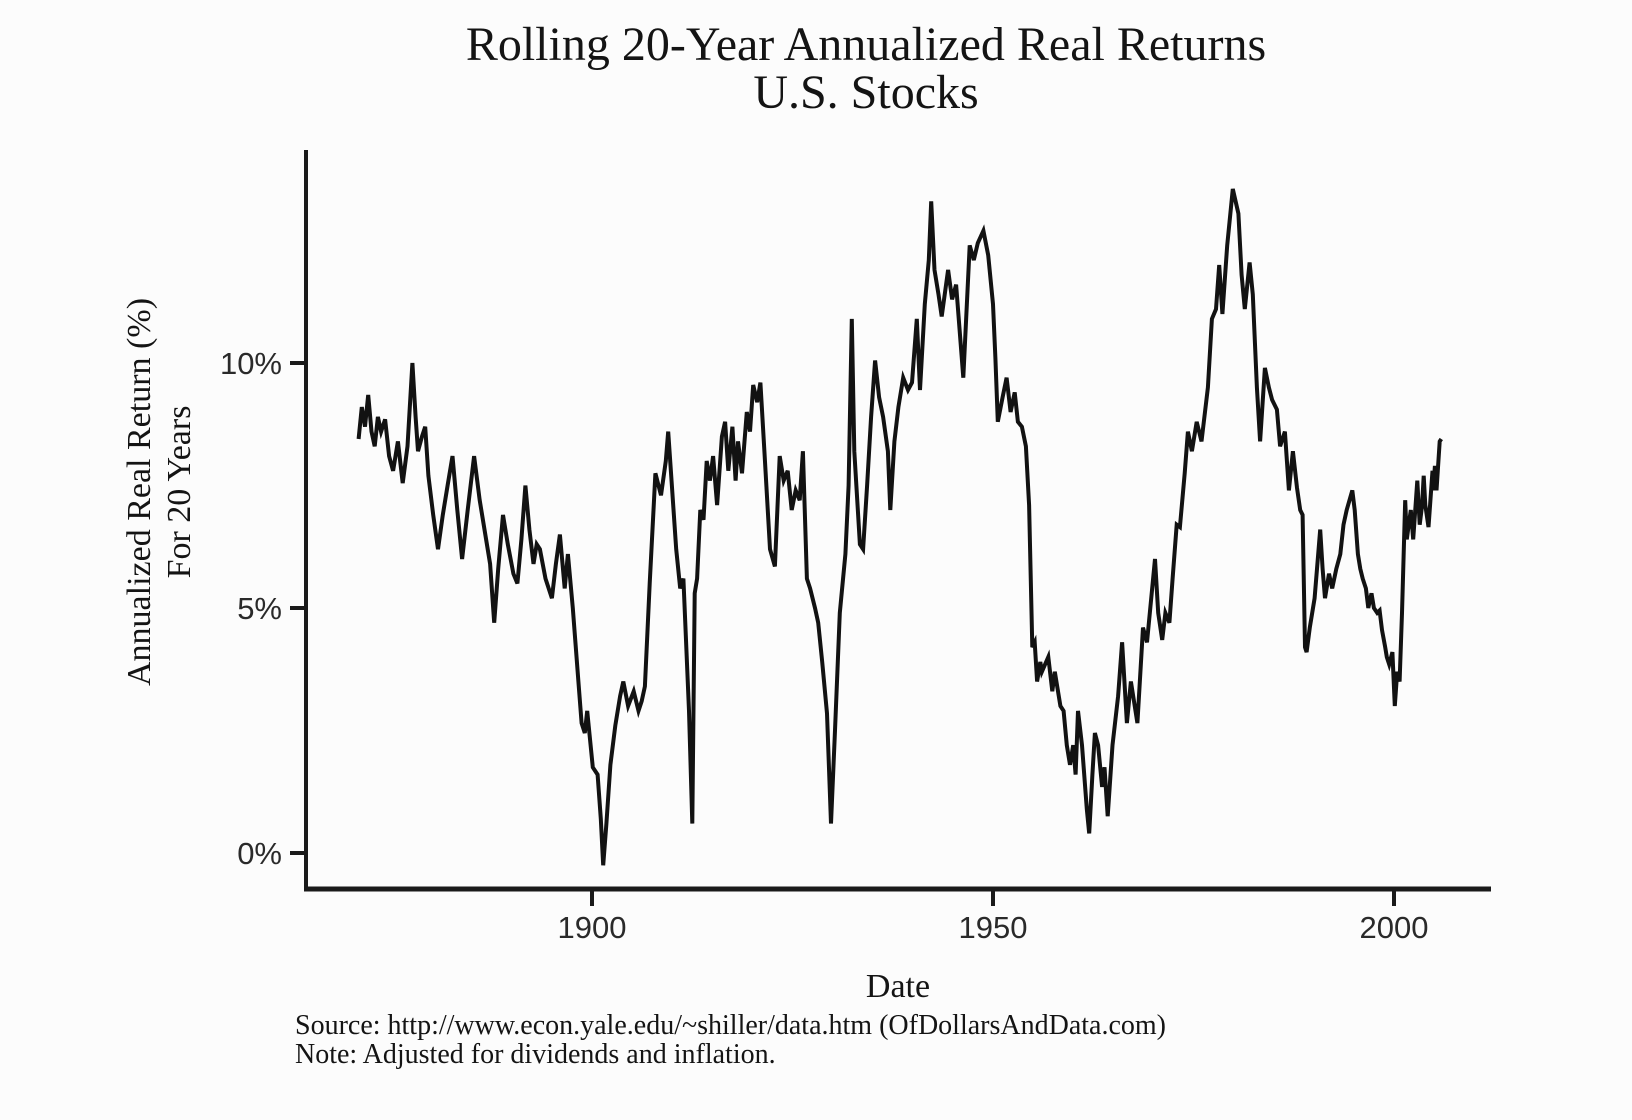  What do you see at coordinates (865, 92) in the screenshot?
I see `chart-title-line2: U.S. Stocks` at bounding box center [865, 92].